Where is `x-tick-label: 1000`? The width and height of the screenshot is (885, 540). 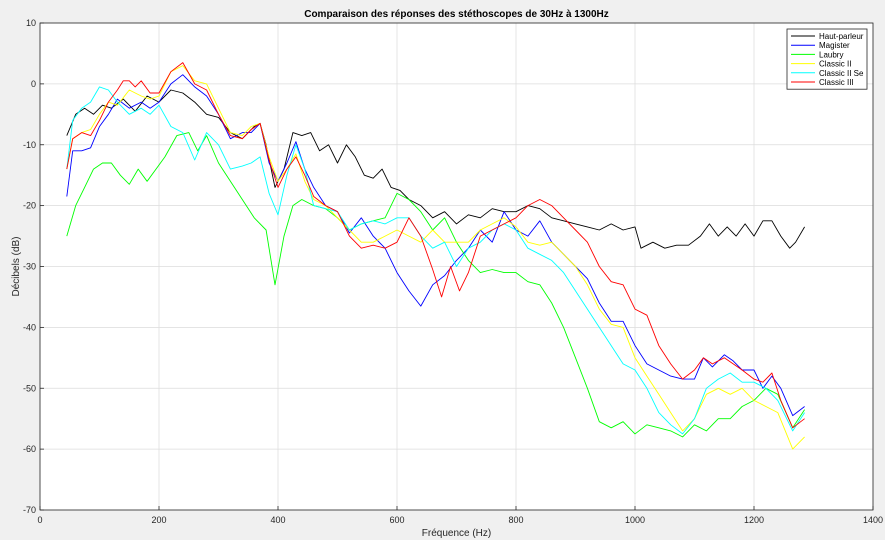
x-tick-label: 1000 is located at coordinates (635, 520).